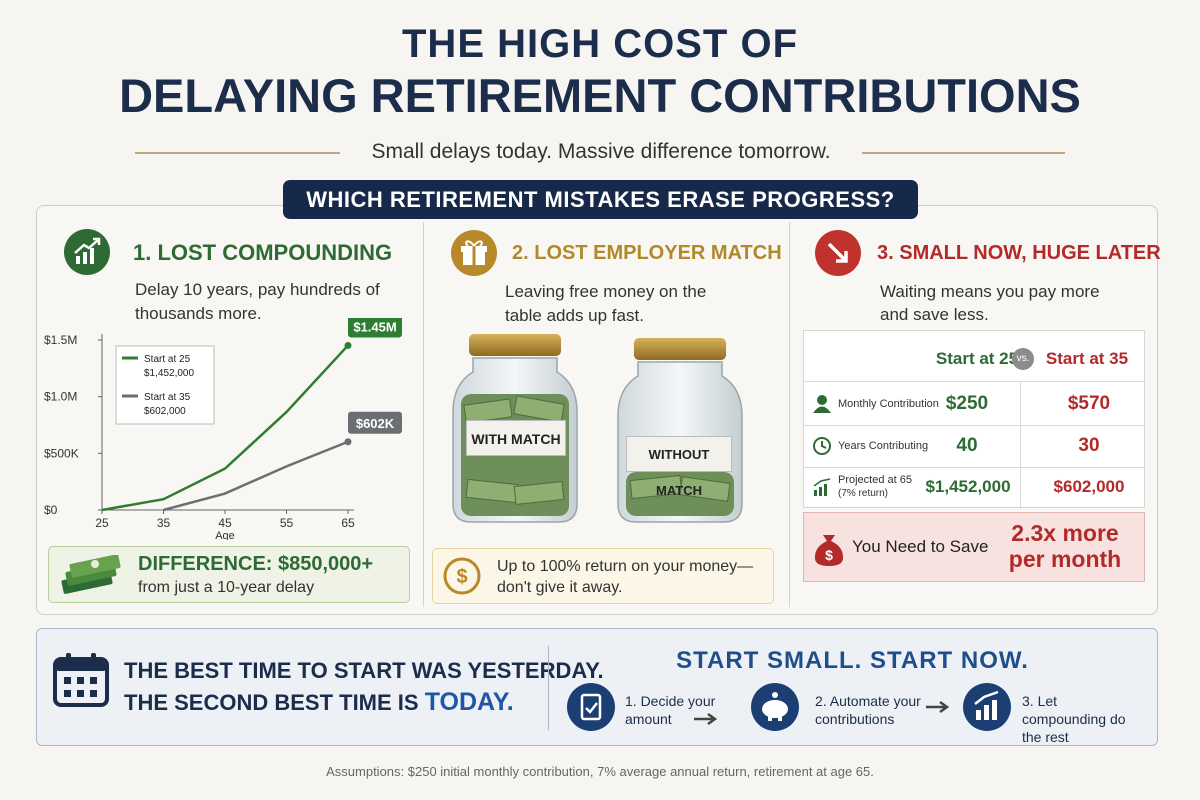 This screenshot has height=800, width=1200. Describe the element at coordinates (287, 523) in the screenshot. I see `x-tick-label: 55` at that location.